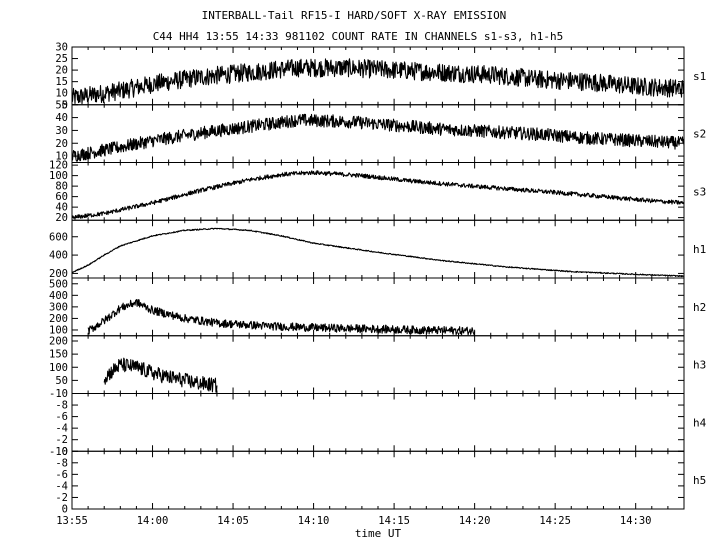 The image size is (720, 550). What do you see at coordinates (353, 521) in the screenshot?
I see `x-axis: 13:55 14:00 14:05 14:10 14:15 14:20 14:25 14:30` at bounding box center [353, 521].